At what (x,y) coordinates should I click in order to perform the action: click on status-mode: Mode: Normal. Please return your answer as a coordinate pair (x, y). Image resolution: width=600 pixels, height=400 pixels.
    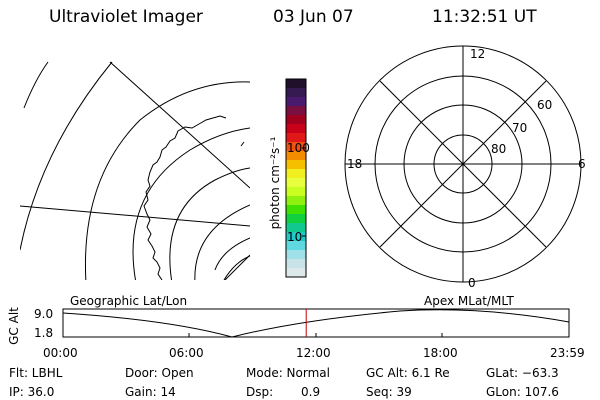
    Looking at the image, I should click on (288, 373).